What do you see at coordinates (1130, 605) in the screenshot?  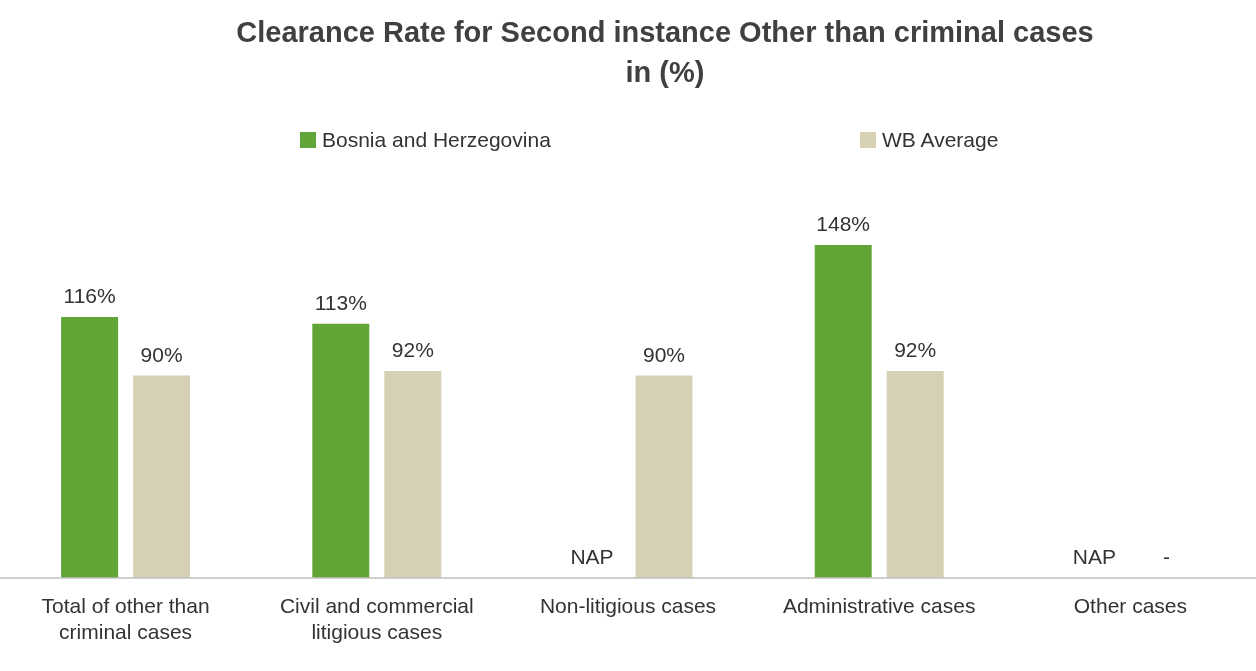 I see `x-tick-label: Other cases` at bounding box center [1130, 605].